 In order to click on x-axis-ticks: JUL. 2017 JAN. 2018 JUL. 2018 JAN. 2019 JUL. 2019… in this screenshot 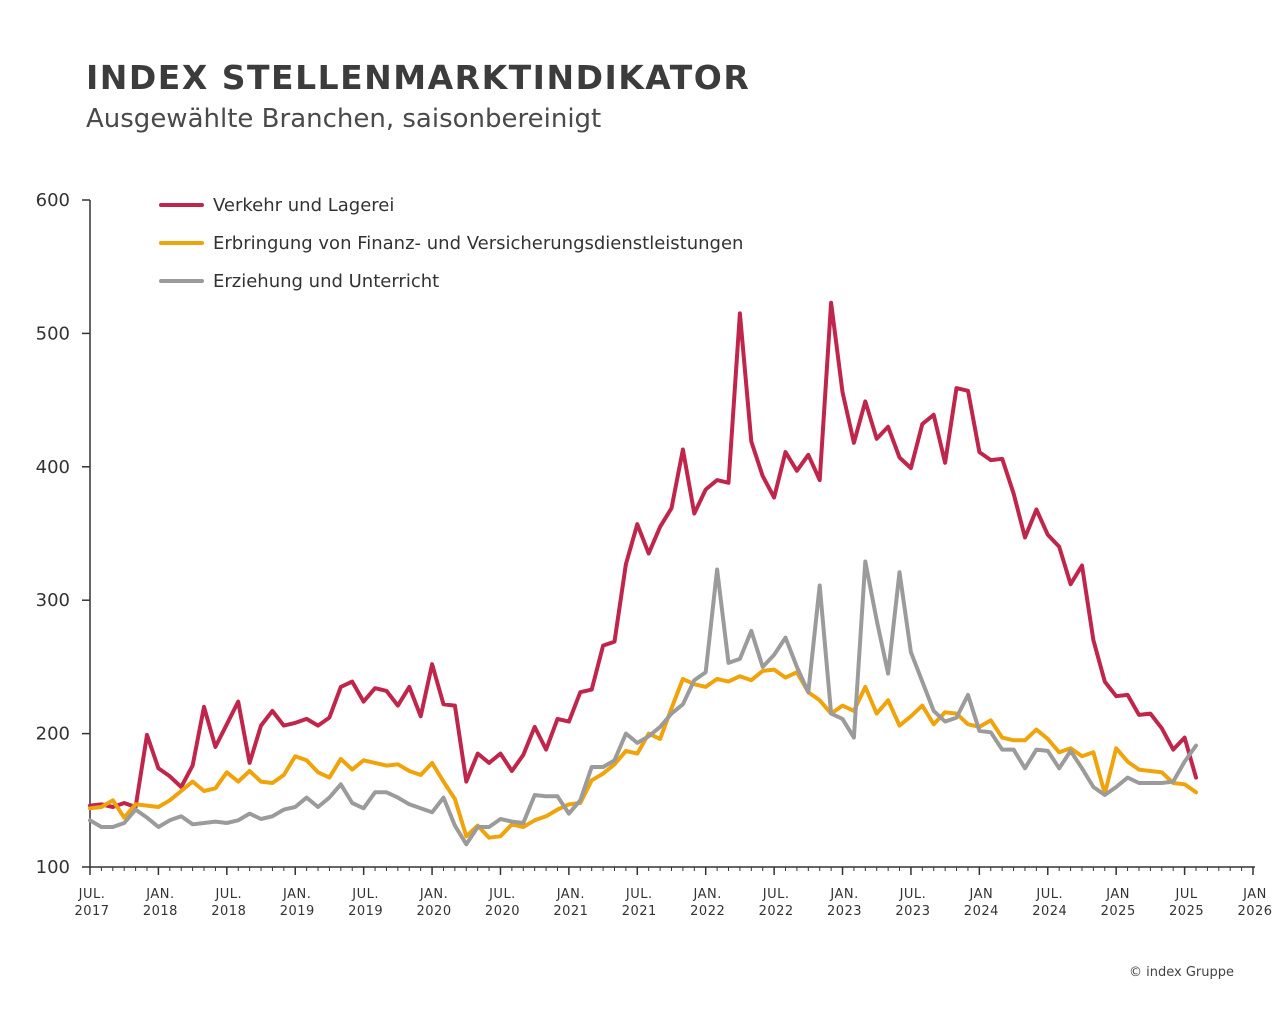, I will do `click(673, 893)`.